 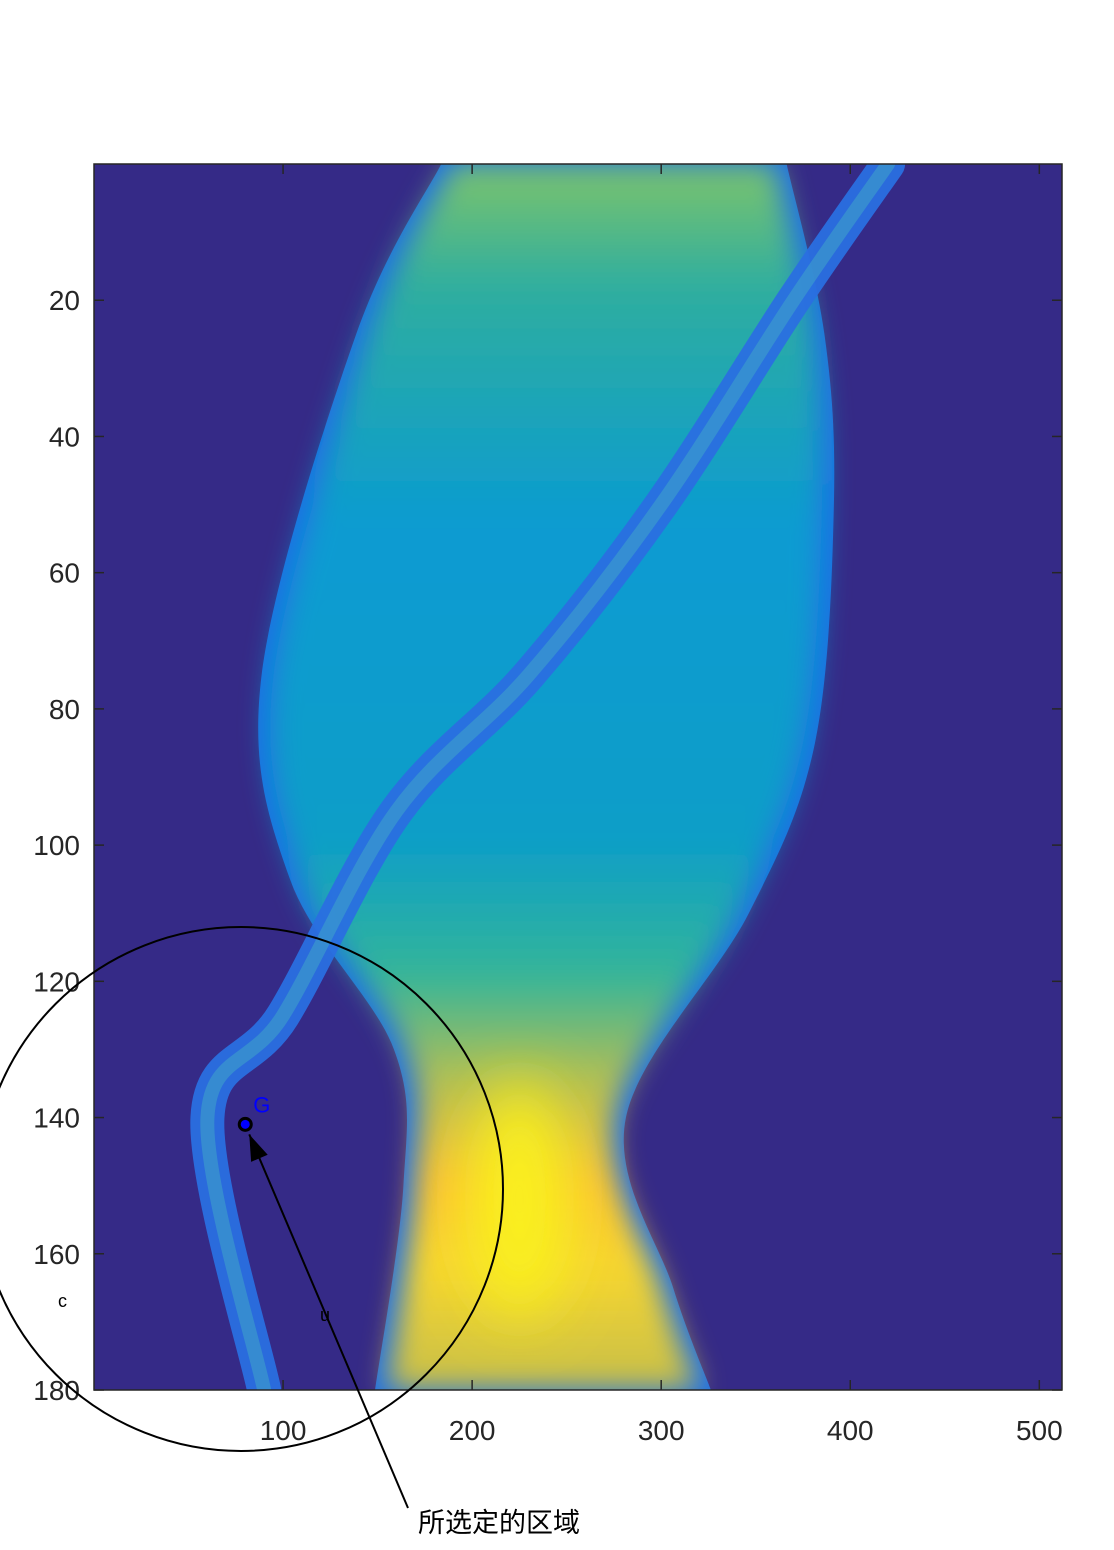 I want to click on y-tick-label: 60, so click(x=64, y=573).